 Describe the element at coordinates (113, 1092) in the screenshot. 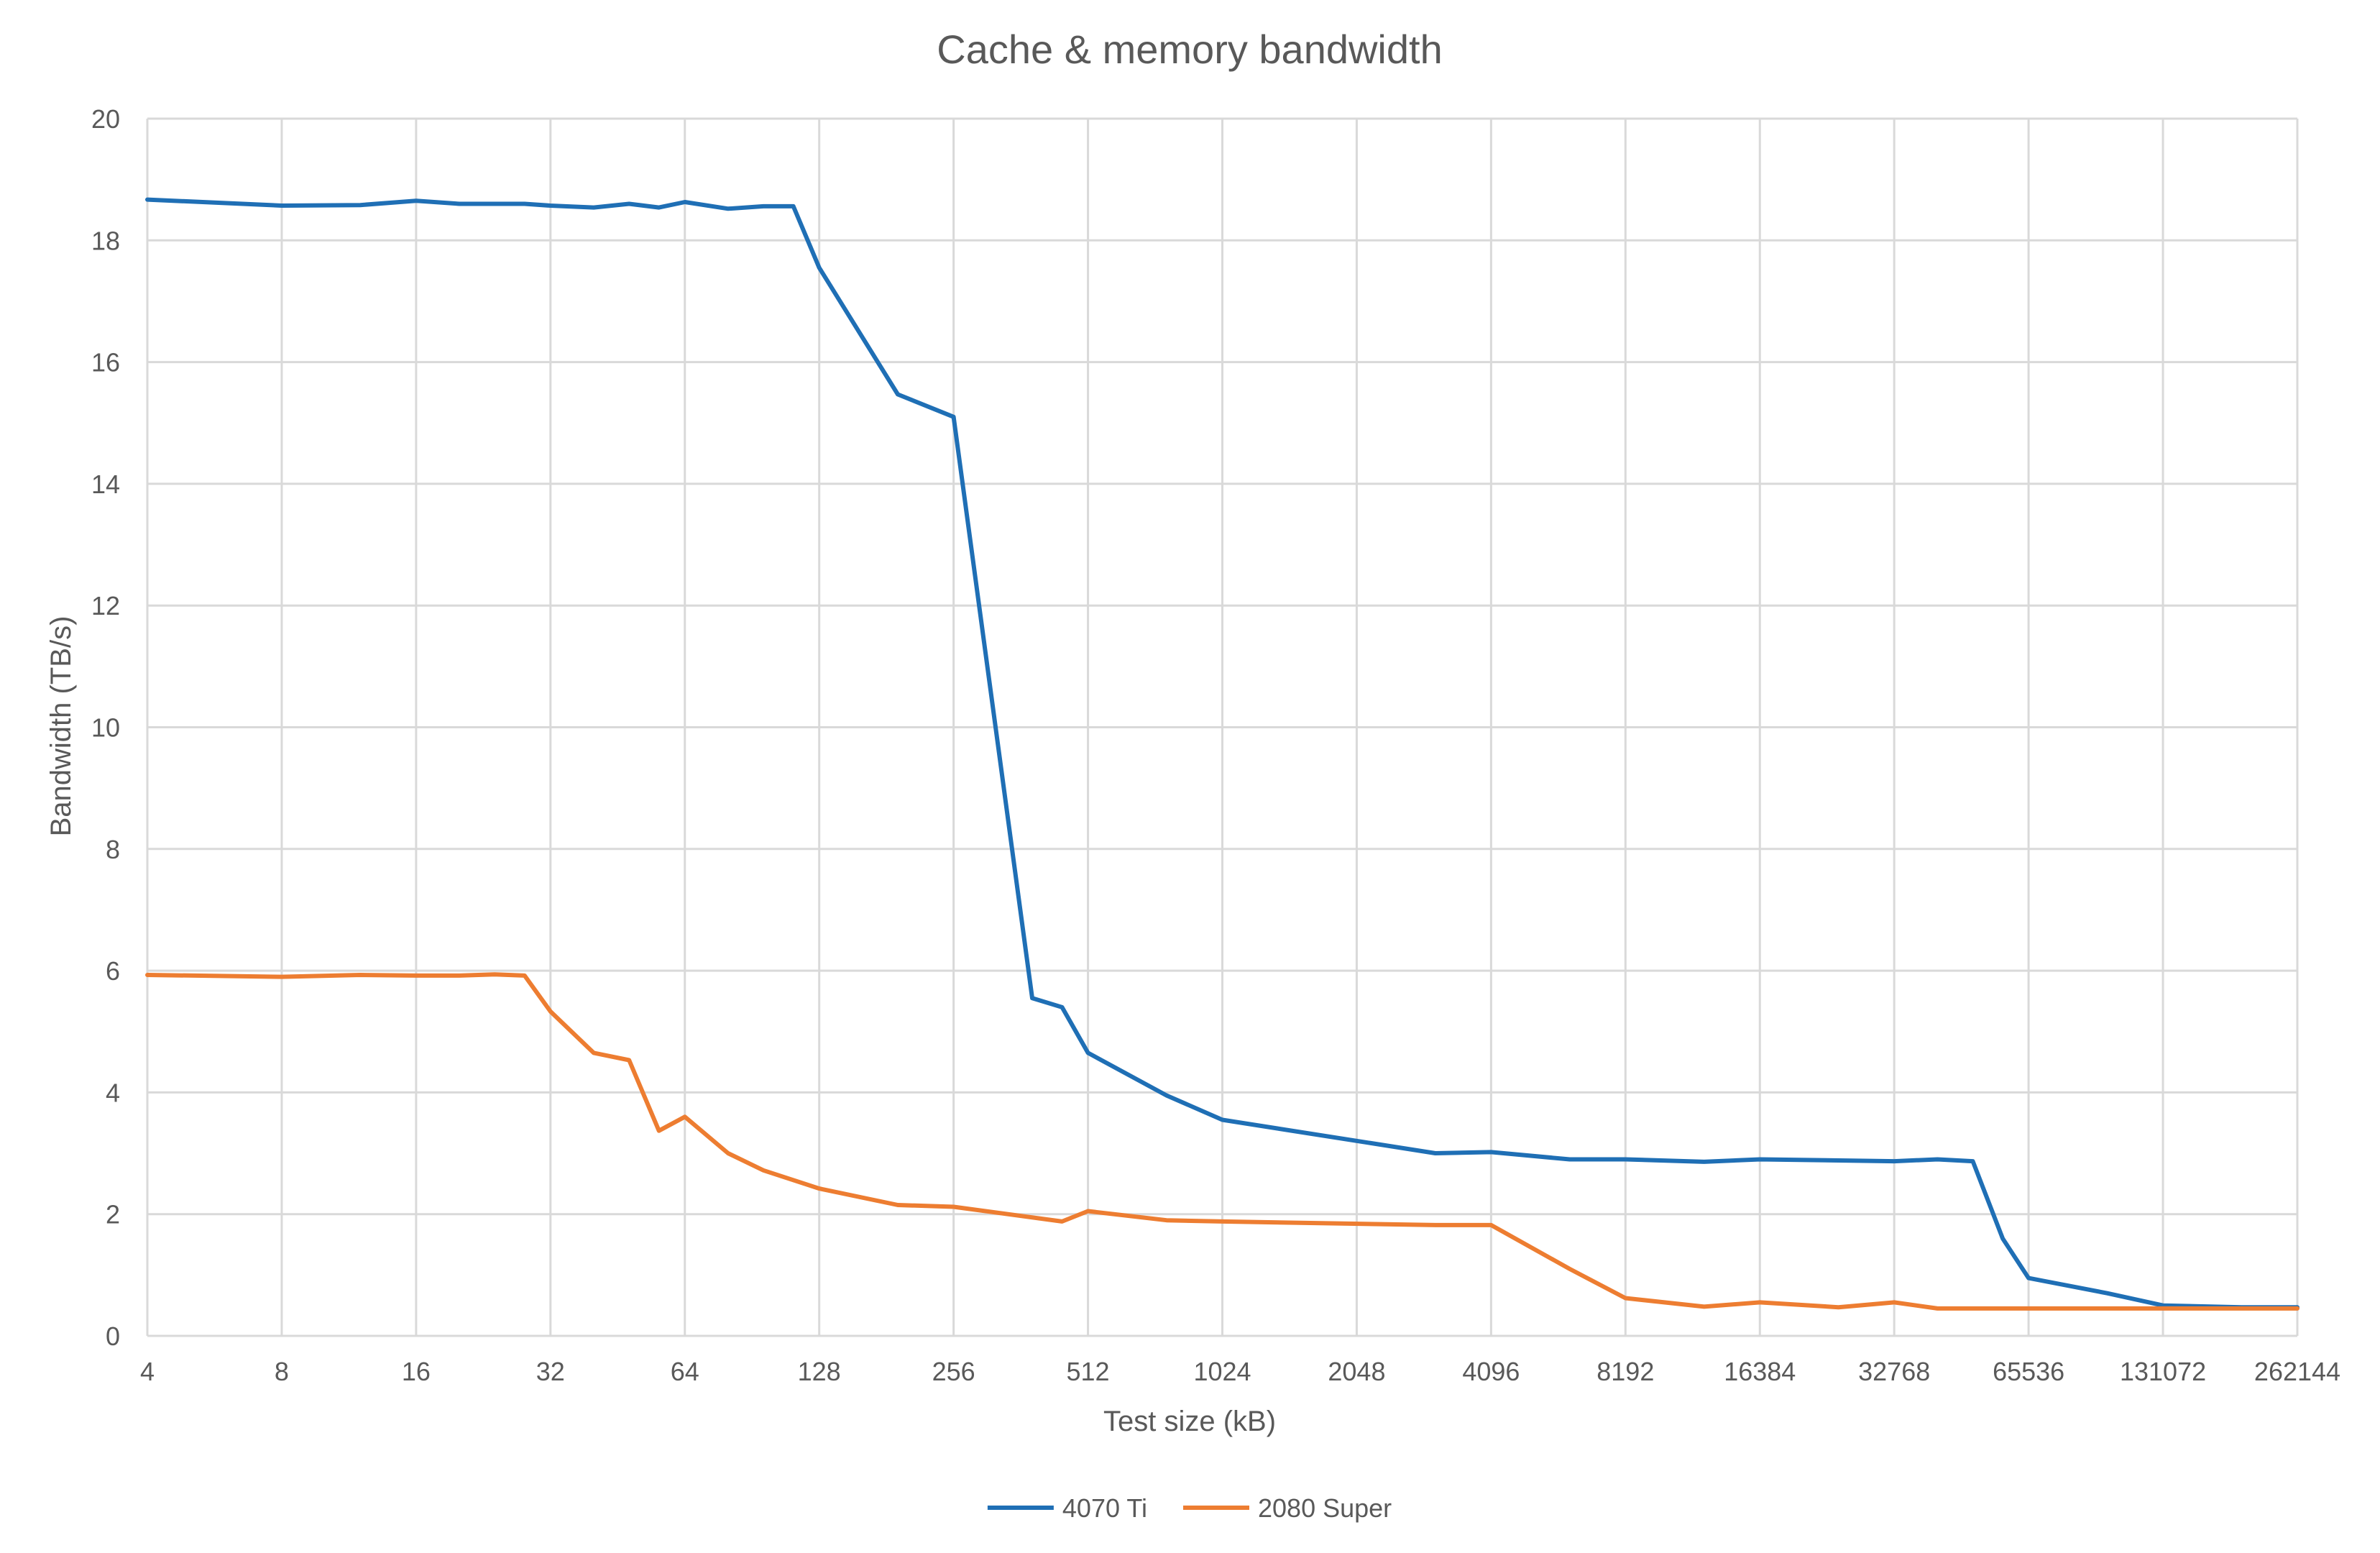

I see `y-tick-label: 4` at that location.